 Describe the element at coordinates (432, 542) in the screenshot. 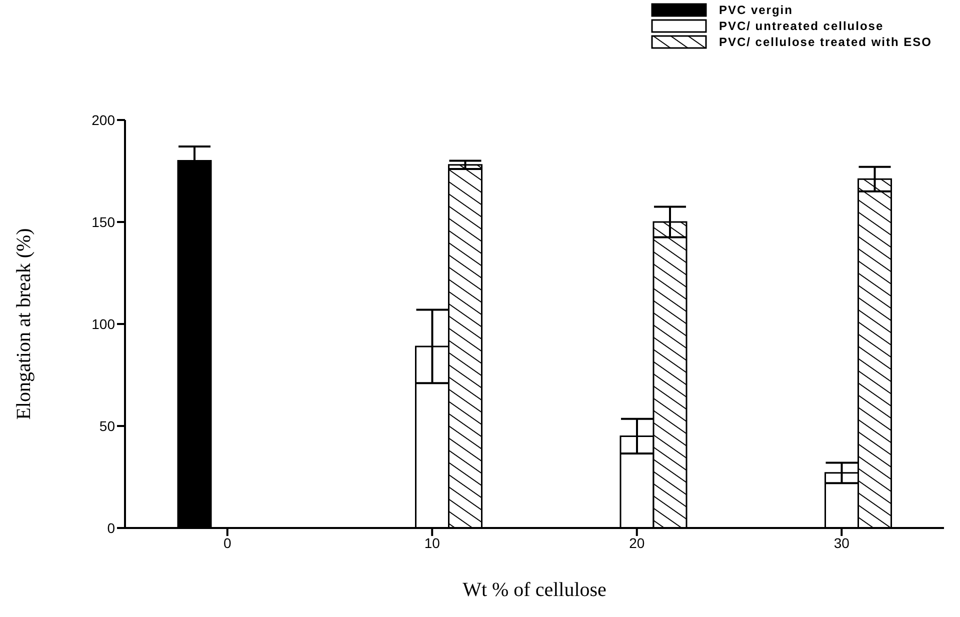

I see `x-tick-label: 10` at that location.